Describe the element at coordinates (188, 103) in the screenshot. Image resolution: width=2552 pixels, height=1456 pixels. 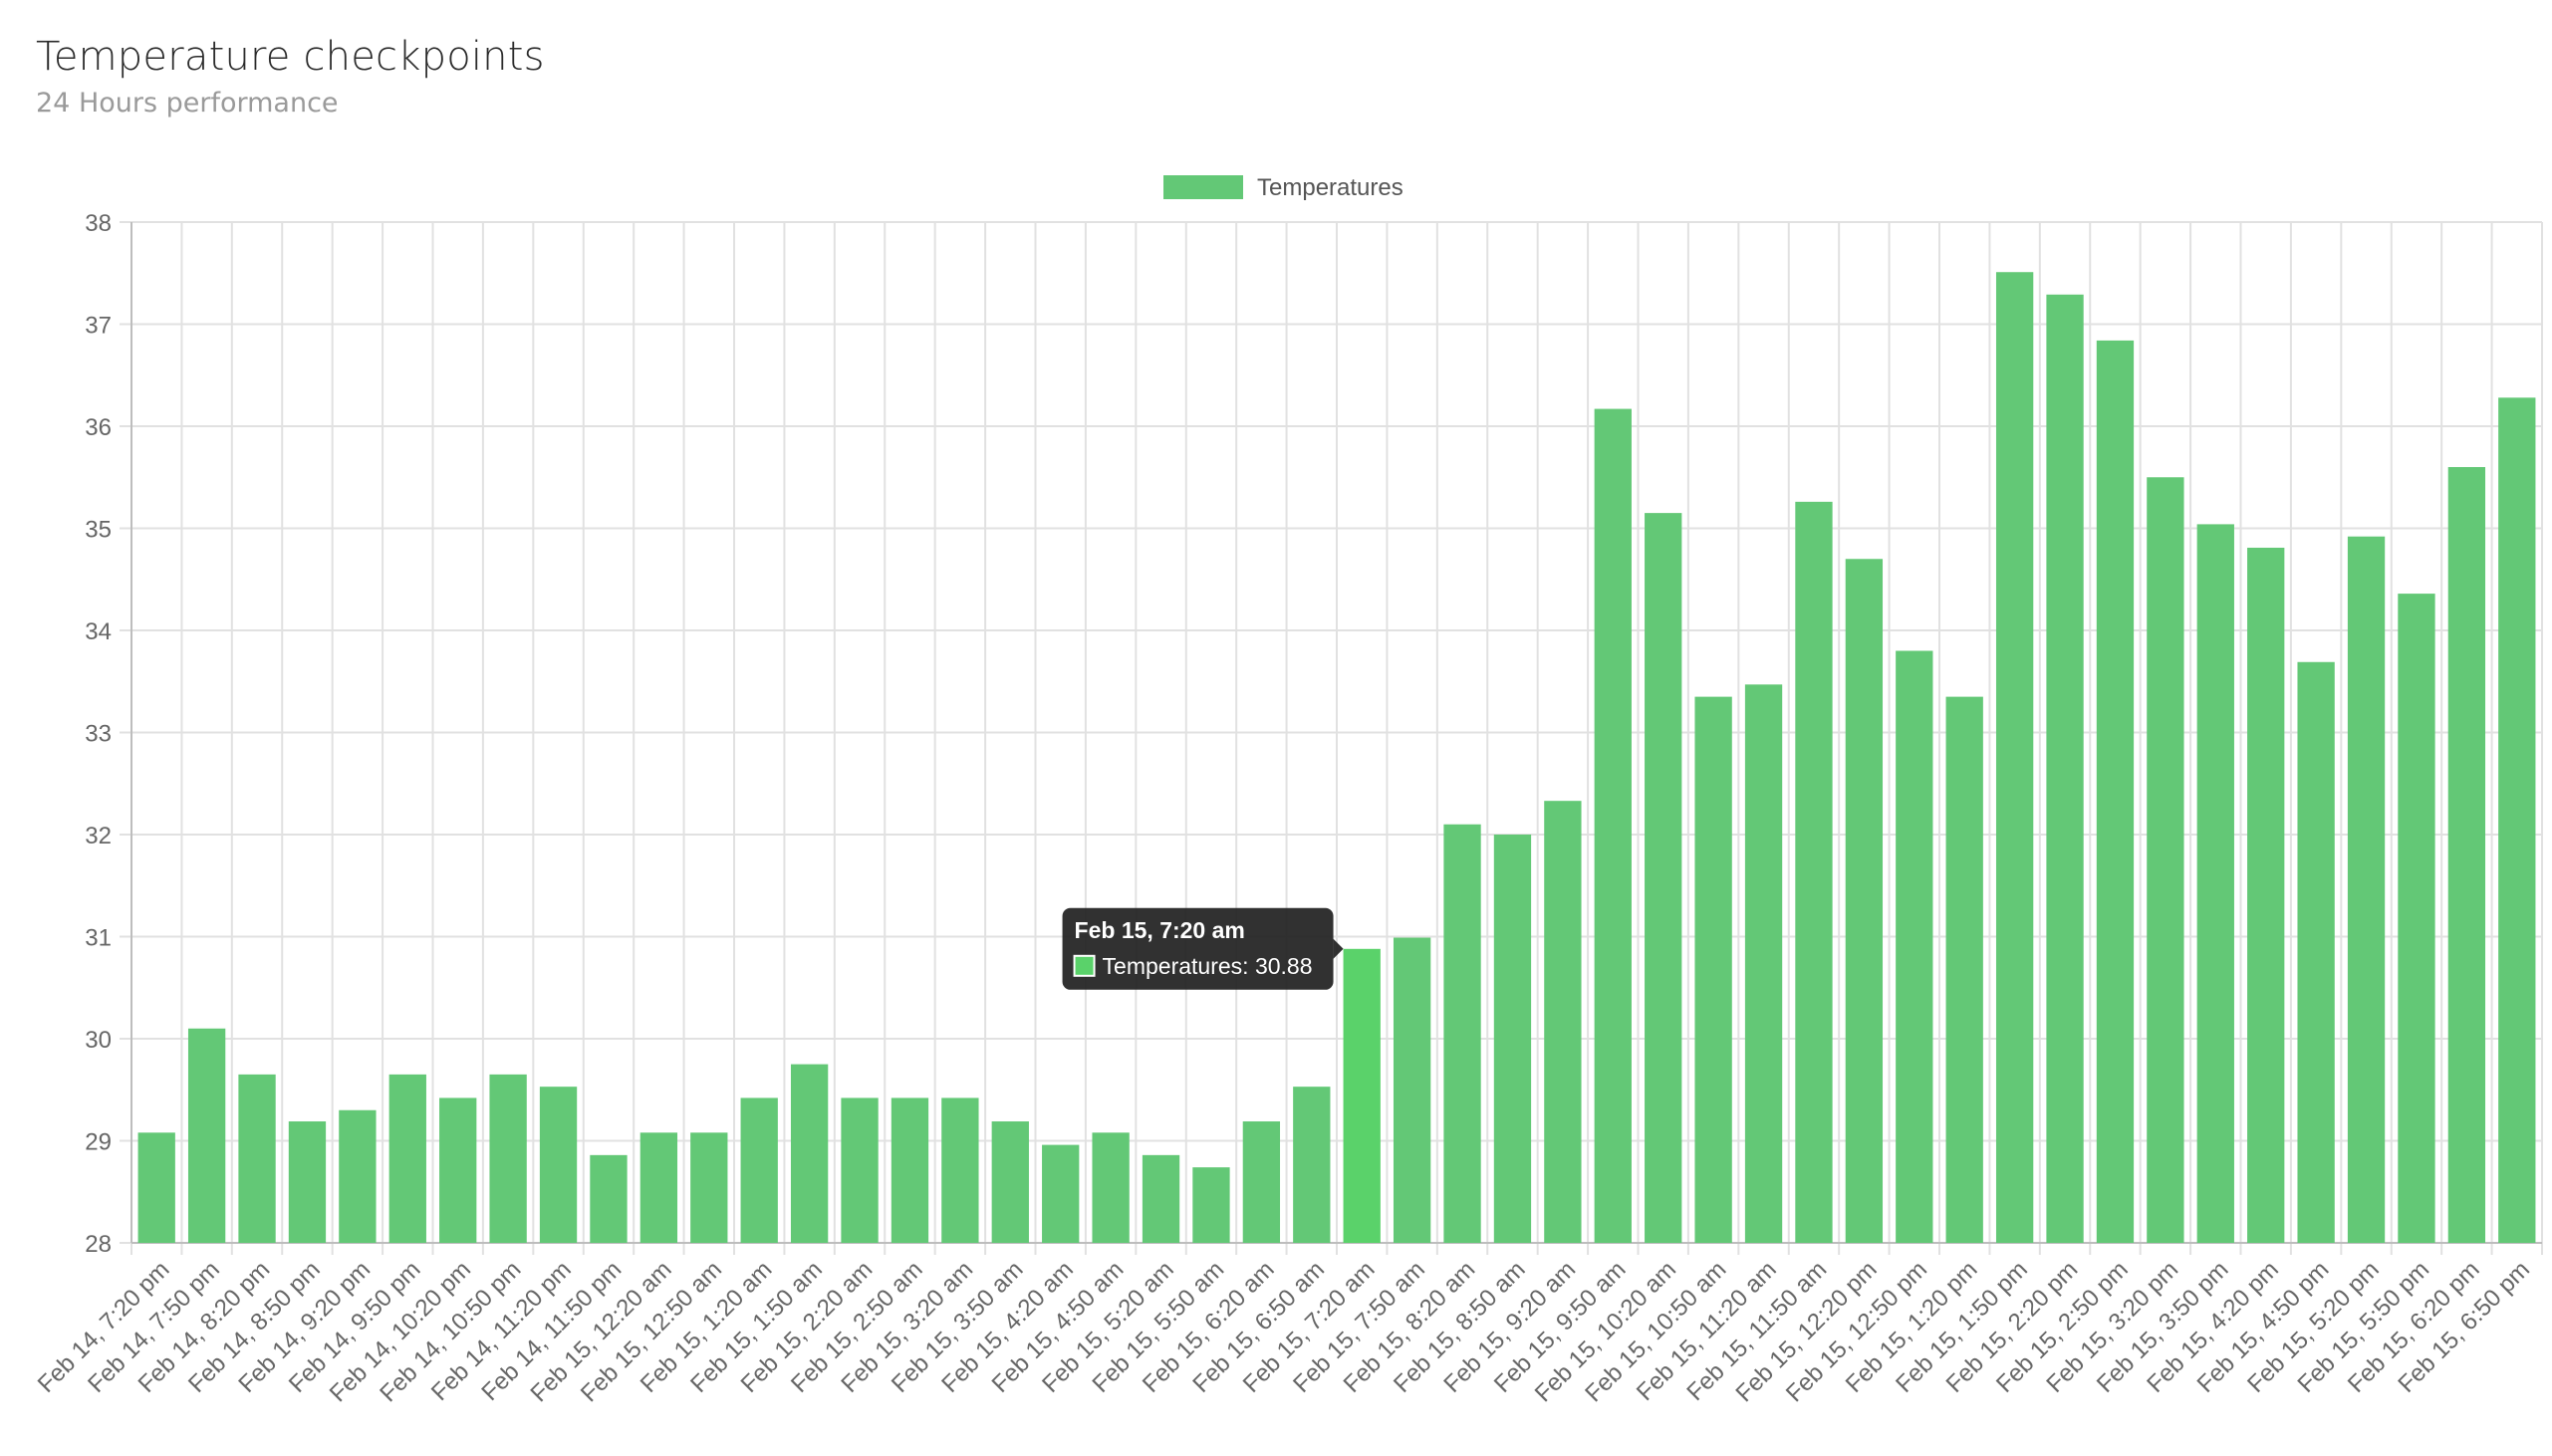
I see `chart-subtitle: 24 Hours performance` at that location.